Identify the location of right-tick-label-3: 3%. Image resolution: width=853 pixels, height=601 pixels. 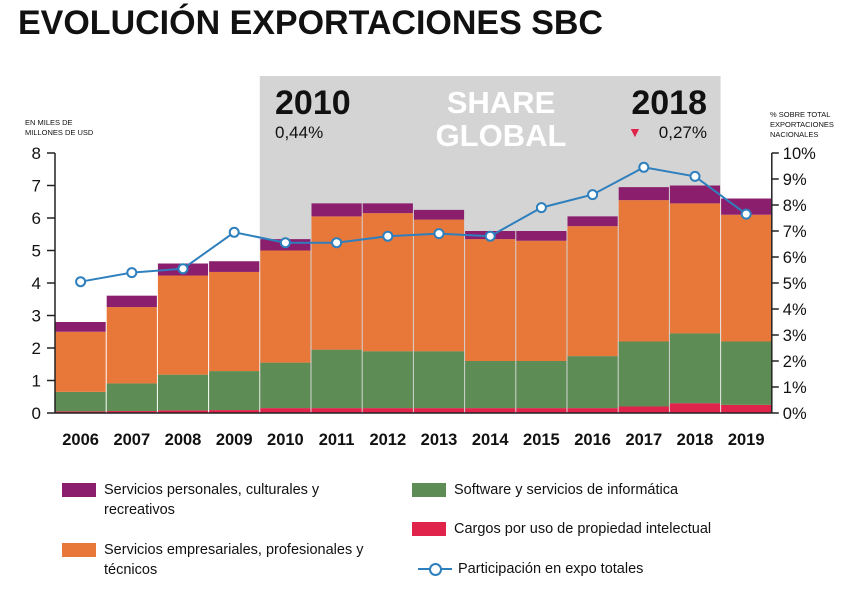
(795, 336).